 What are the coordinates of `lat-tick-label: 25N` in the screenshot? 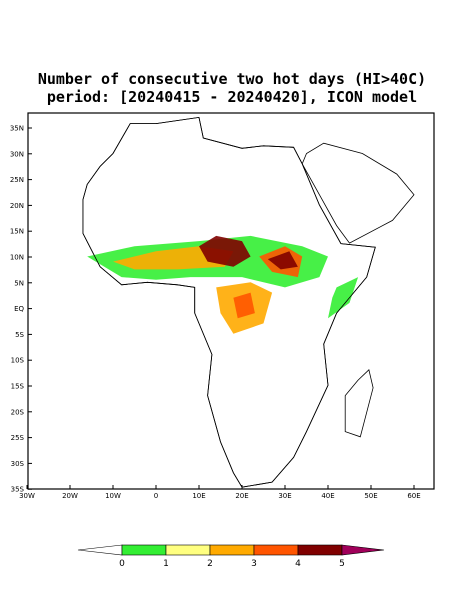 It's located at (17, 180).